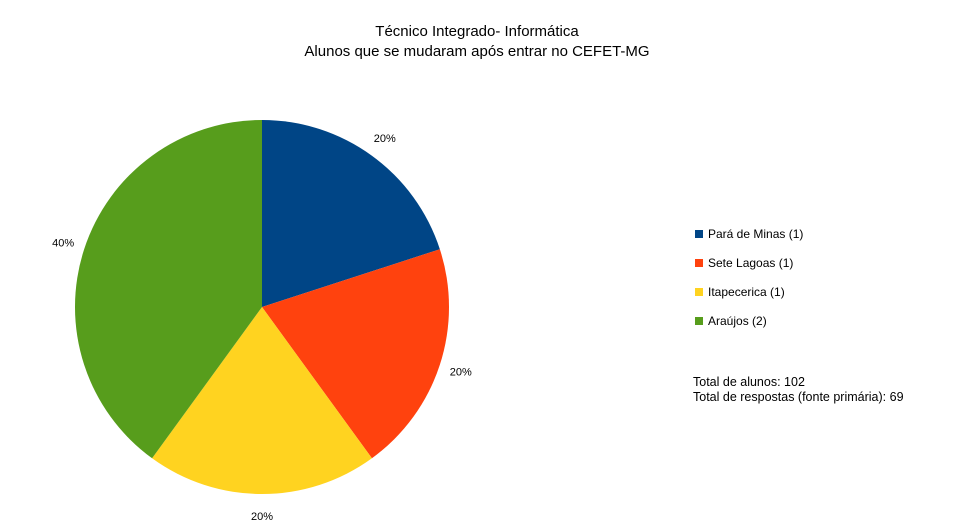 This screenshot has width=955, height=523. Describe the element at coordinates (699, 321) in the screenshot. I see `legend-swatch-araujos` at that location.